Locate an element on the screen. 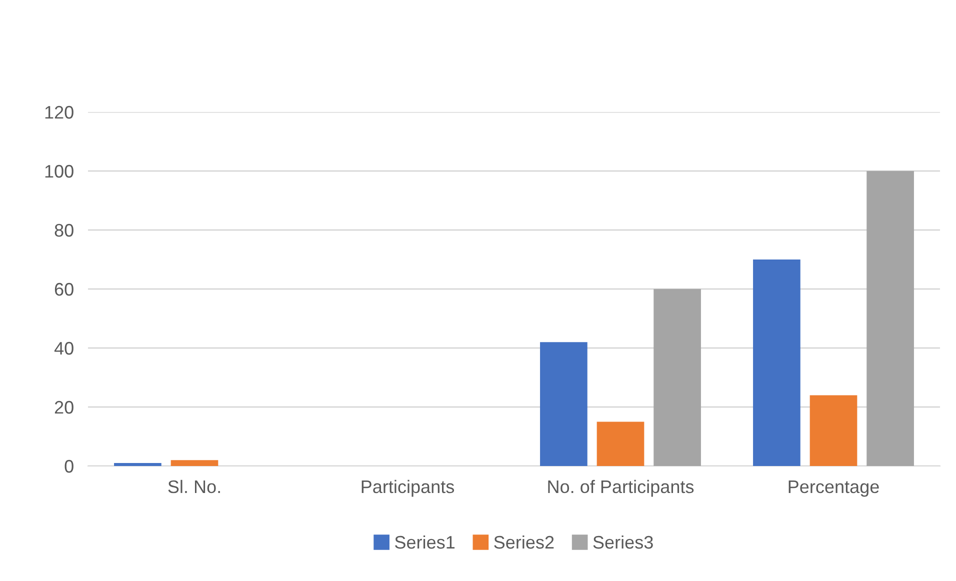 The image size is (956, 581). y-tick-label: 0 is located at coordinates (69, 466).